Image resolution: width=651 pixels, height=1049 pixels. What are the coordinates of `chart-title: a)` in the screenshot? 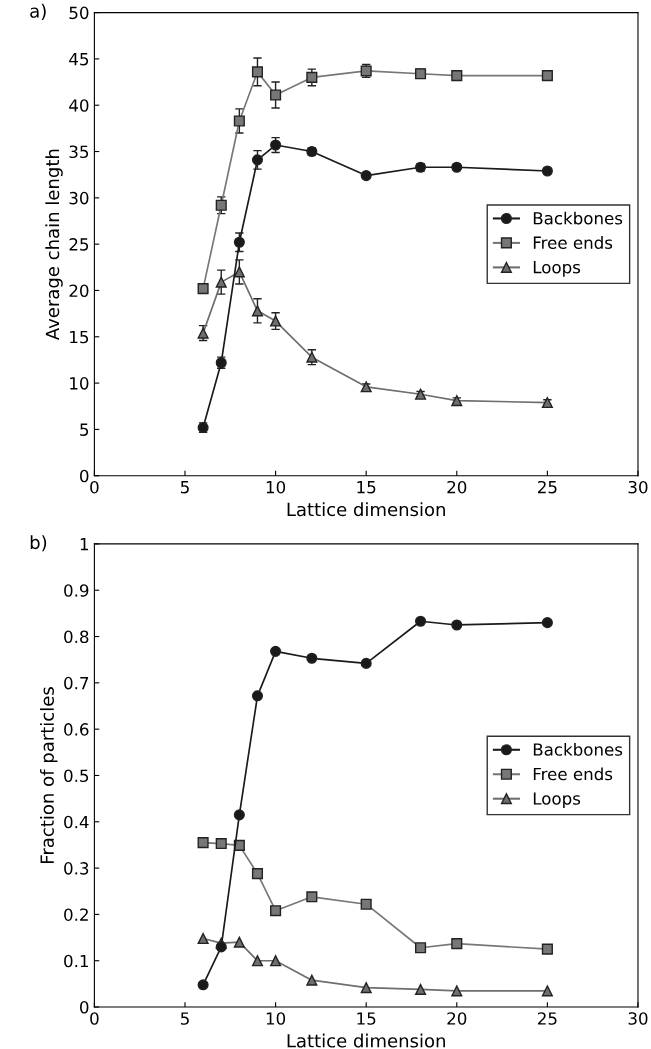 It's located at (38, 11).